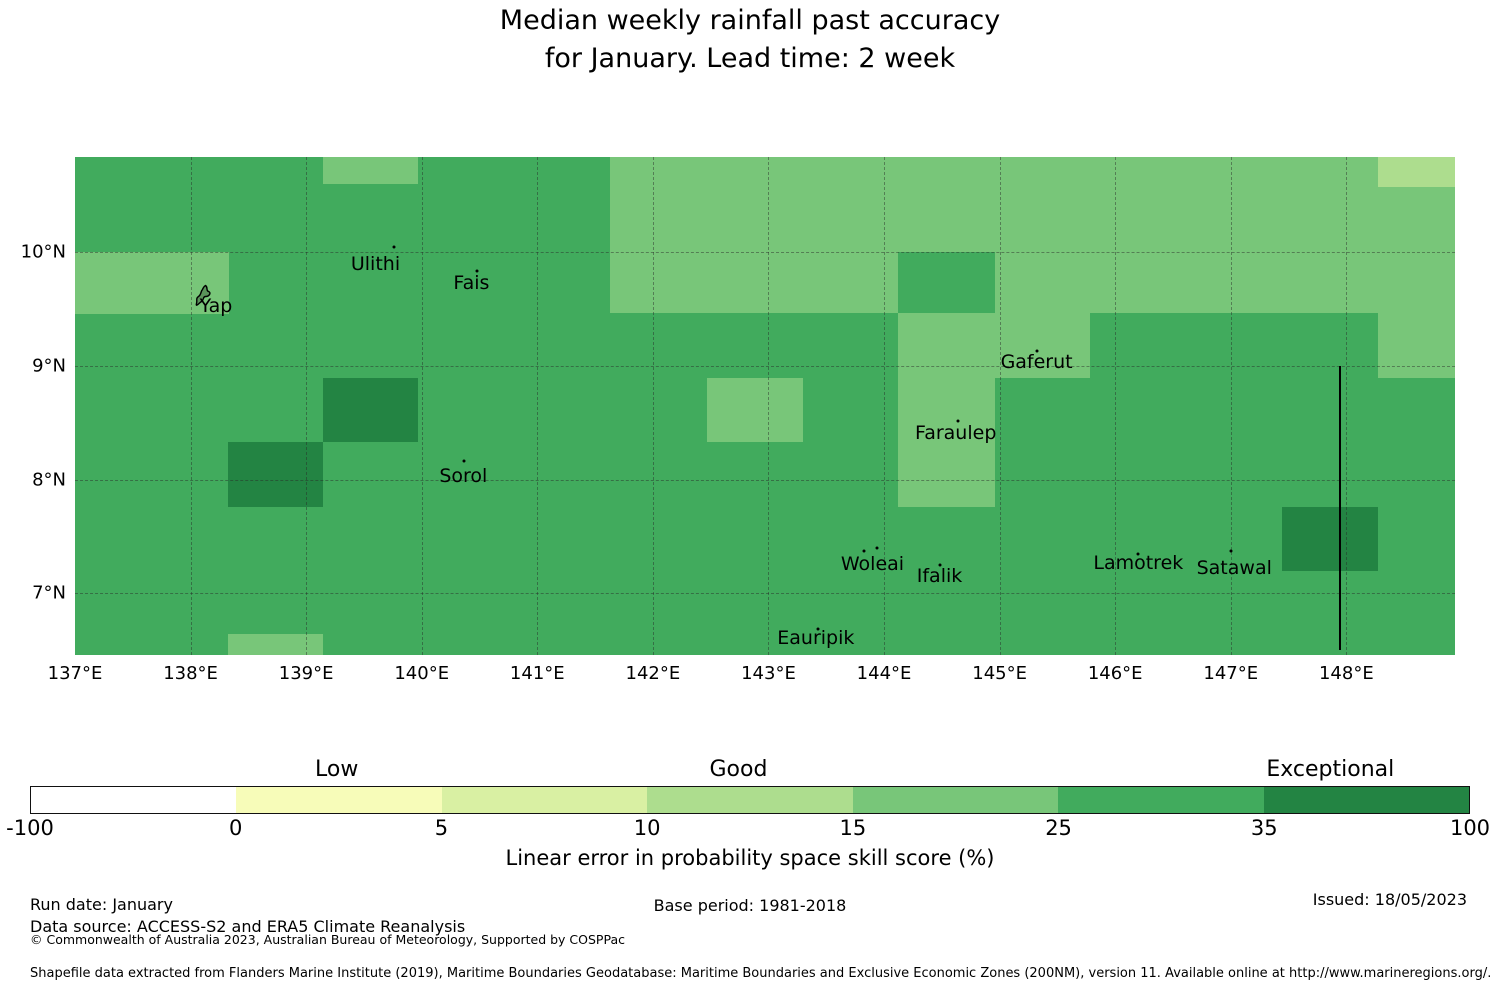 Image resolution: width=1500 pixels, height=990 pixels. I want to click on yap-island-outline-icon, so click(204, 297).